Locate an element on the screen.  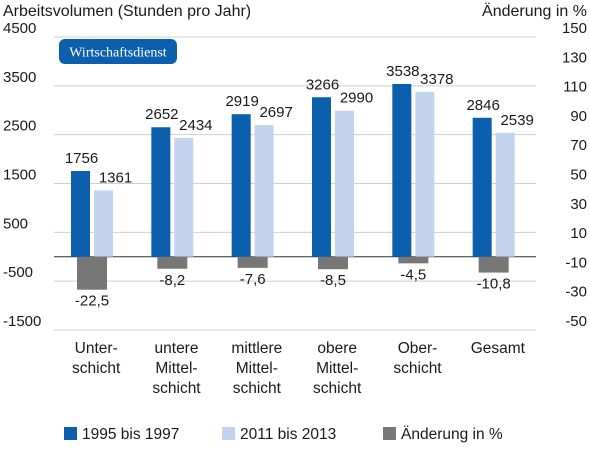
value-label-change: -10,8 is located at coordinates (494, 284).